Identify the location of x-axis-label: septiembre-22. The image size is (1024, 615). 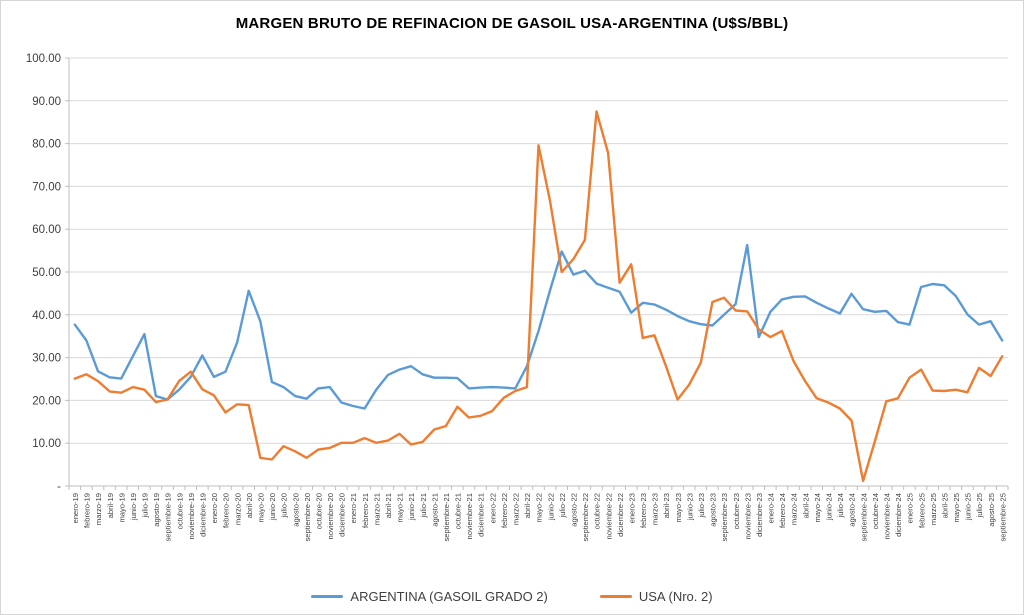
(585, 517).